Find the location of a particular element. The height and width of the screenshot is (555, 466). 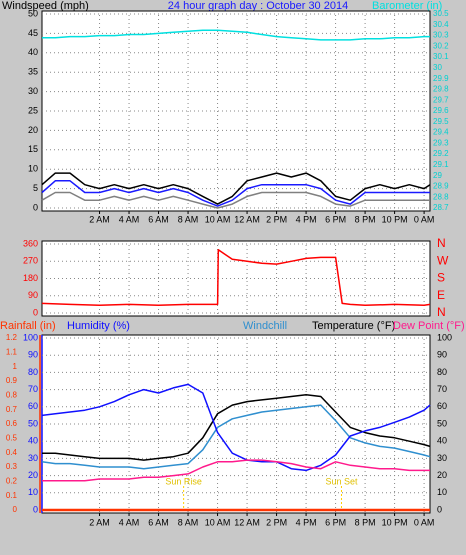

barometer-axis-label: Barometer (in) is located at coordinates (407, 6).